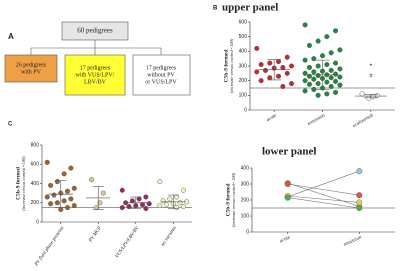 Image resolution: width=400 pixels, height=271 pixels. What do you see at coordinates (243, 66) in the screenshot?
I see `y-tick-label: 300` at bounding box center [243, 66].